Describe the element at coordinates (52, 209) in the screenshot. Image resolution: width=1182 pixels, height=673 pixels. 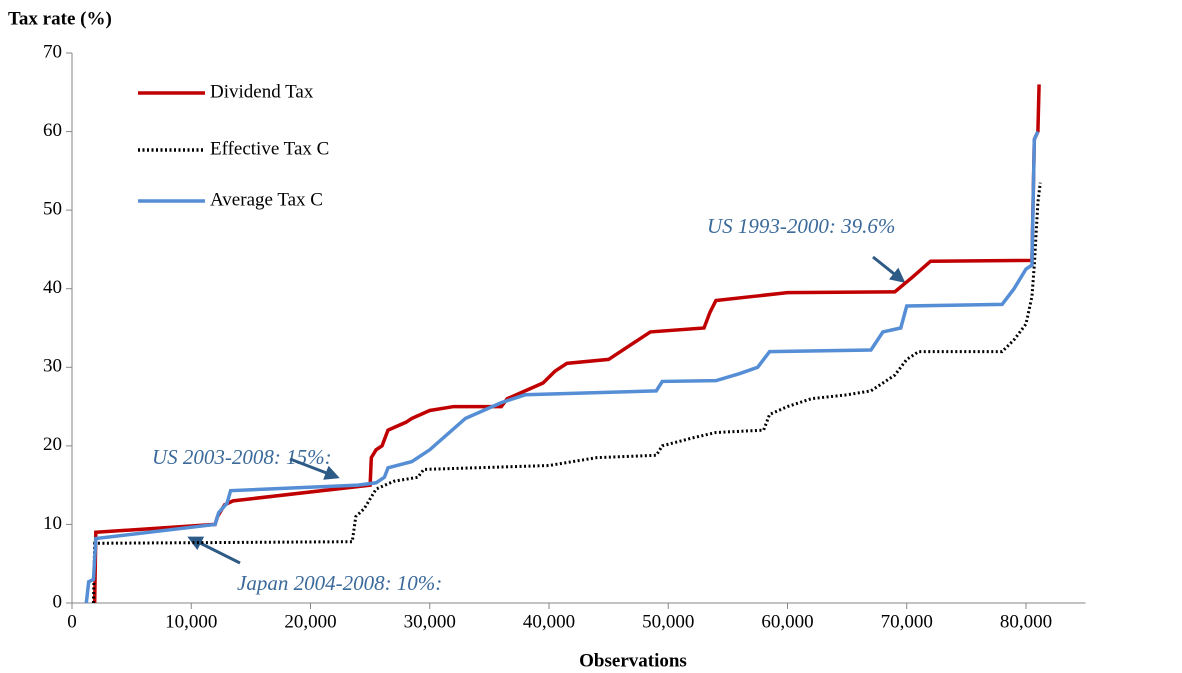
I see `y-tick-label: 50` at that location.